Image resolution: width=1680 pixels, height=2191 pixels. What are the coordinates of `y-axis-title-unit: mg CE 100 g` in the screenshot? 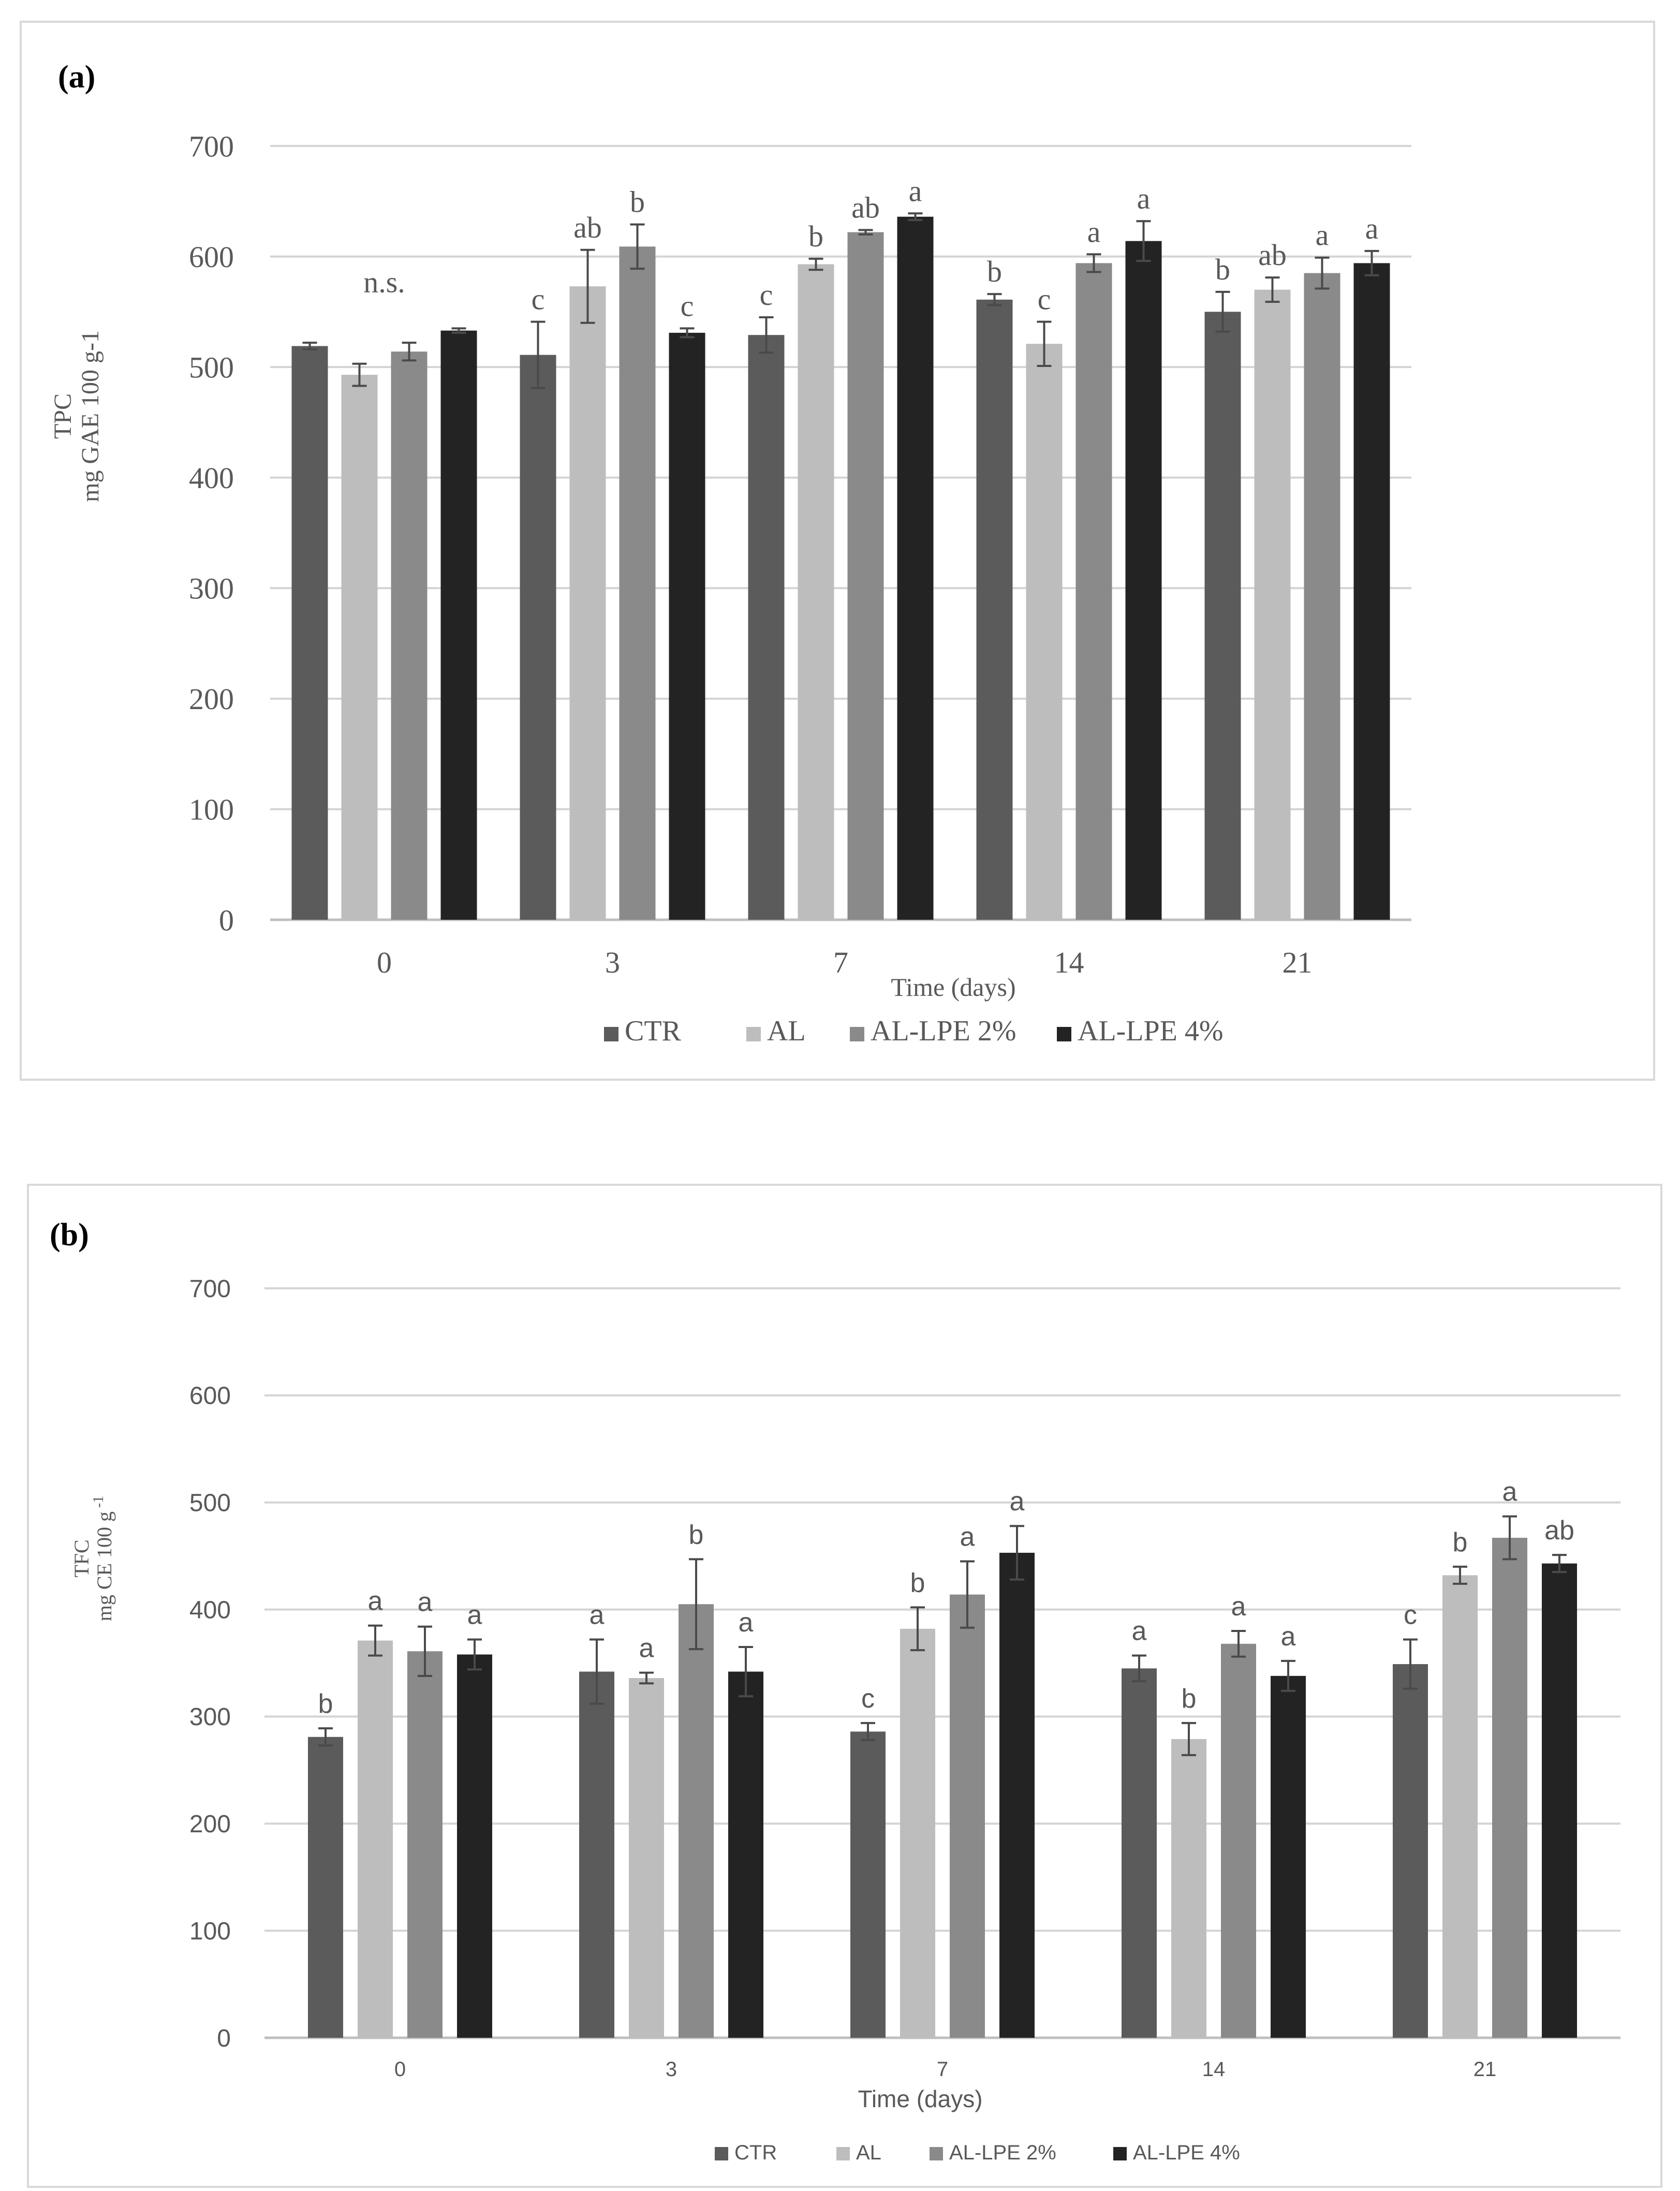 It's located at (104, 1566).